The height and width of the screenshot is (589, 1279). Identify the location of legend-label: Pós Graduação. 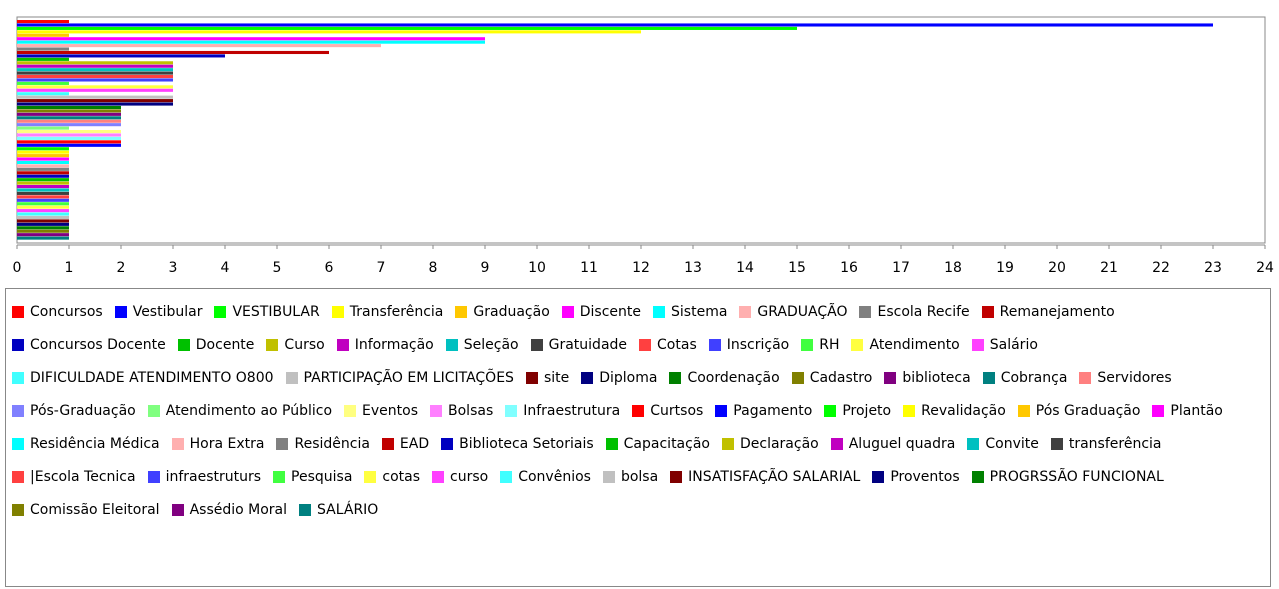
(1088, 410).